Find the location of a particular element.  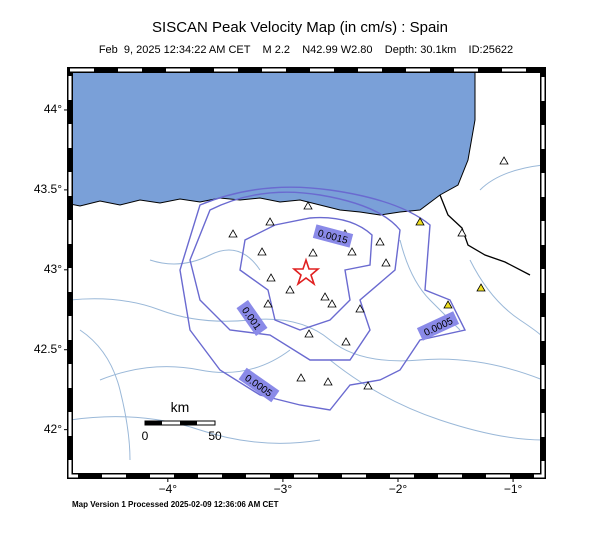

lat-label: 43.5° is located at coordinates (48, 189).